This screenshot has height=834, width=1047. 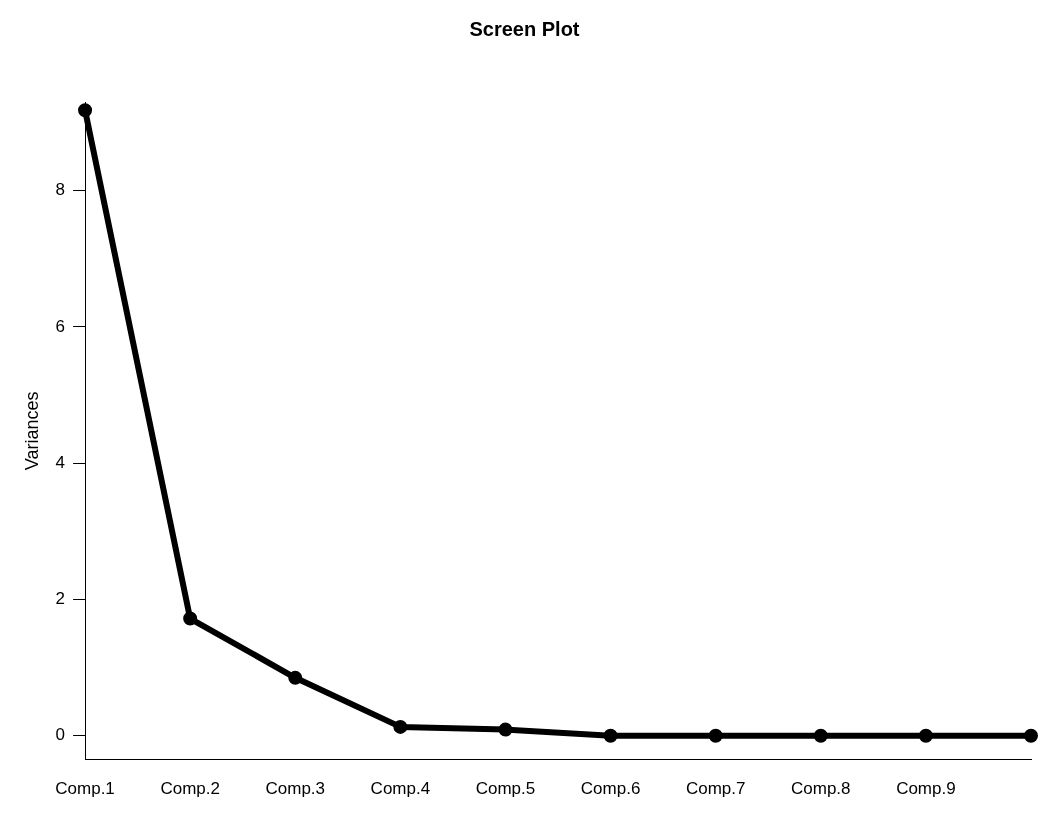 What do you see at coordinates (60, 326) in the screenshot?
I see `y-tick-label: 6` at bounding box center [60, 326].